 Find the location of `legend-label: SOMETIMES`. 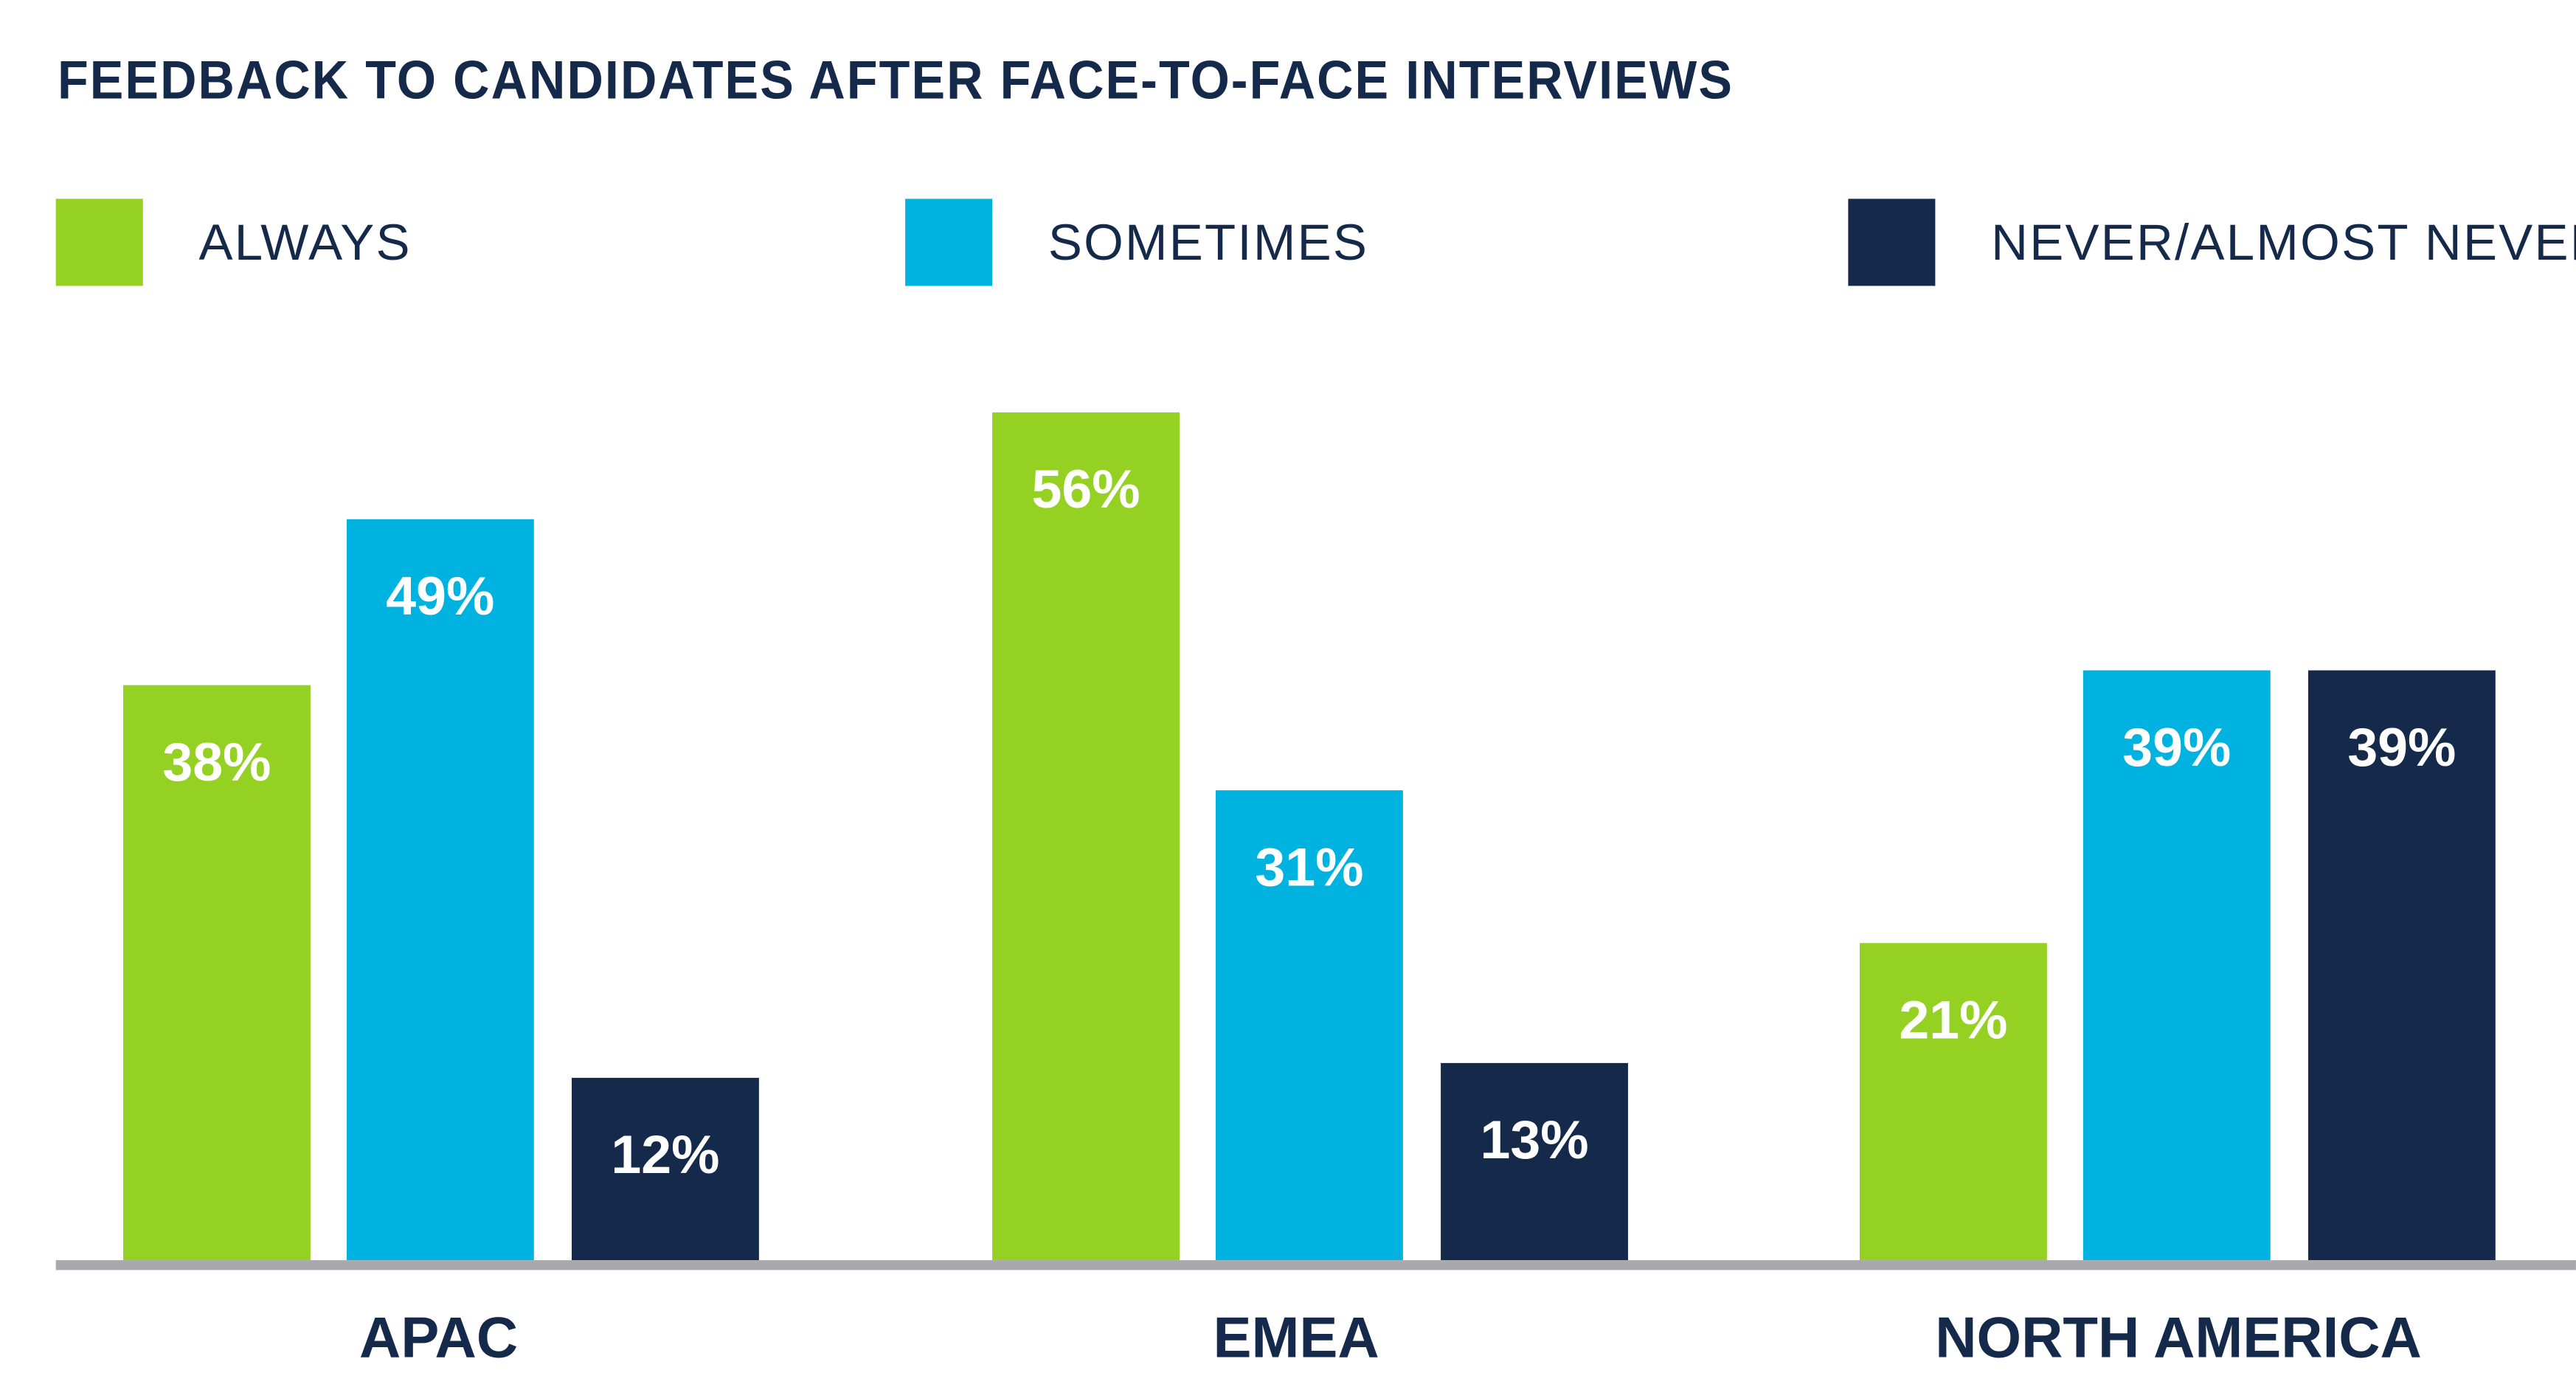

legend-label: SOMETIMES is located at coordinates (1209, 241).